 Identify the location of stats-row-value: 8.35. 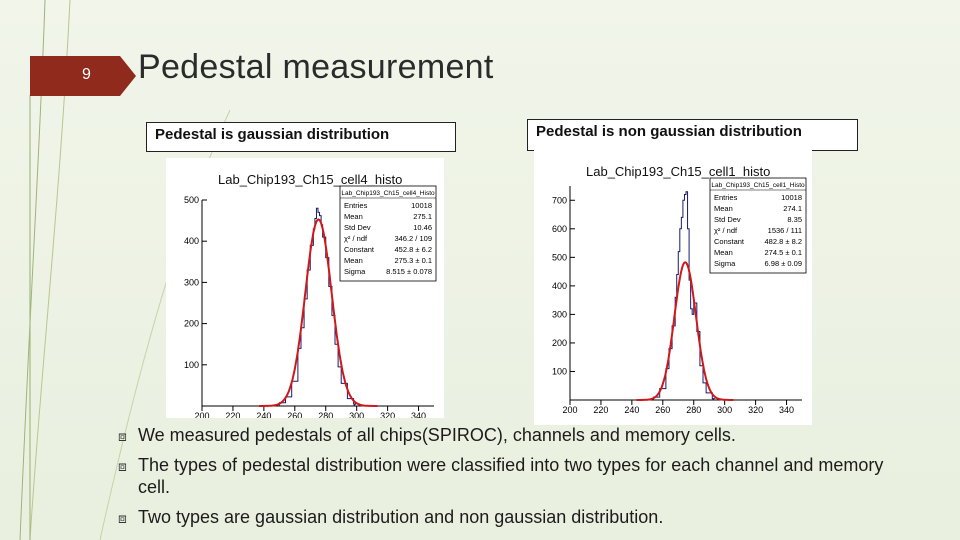
(794, 219).